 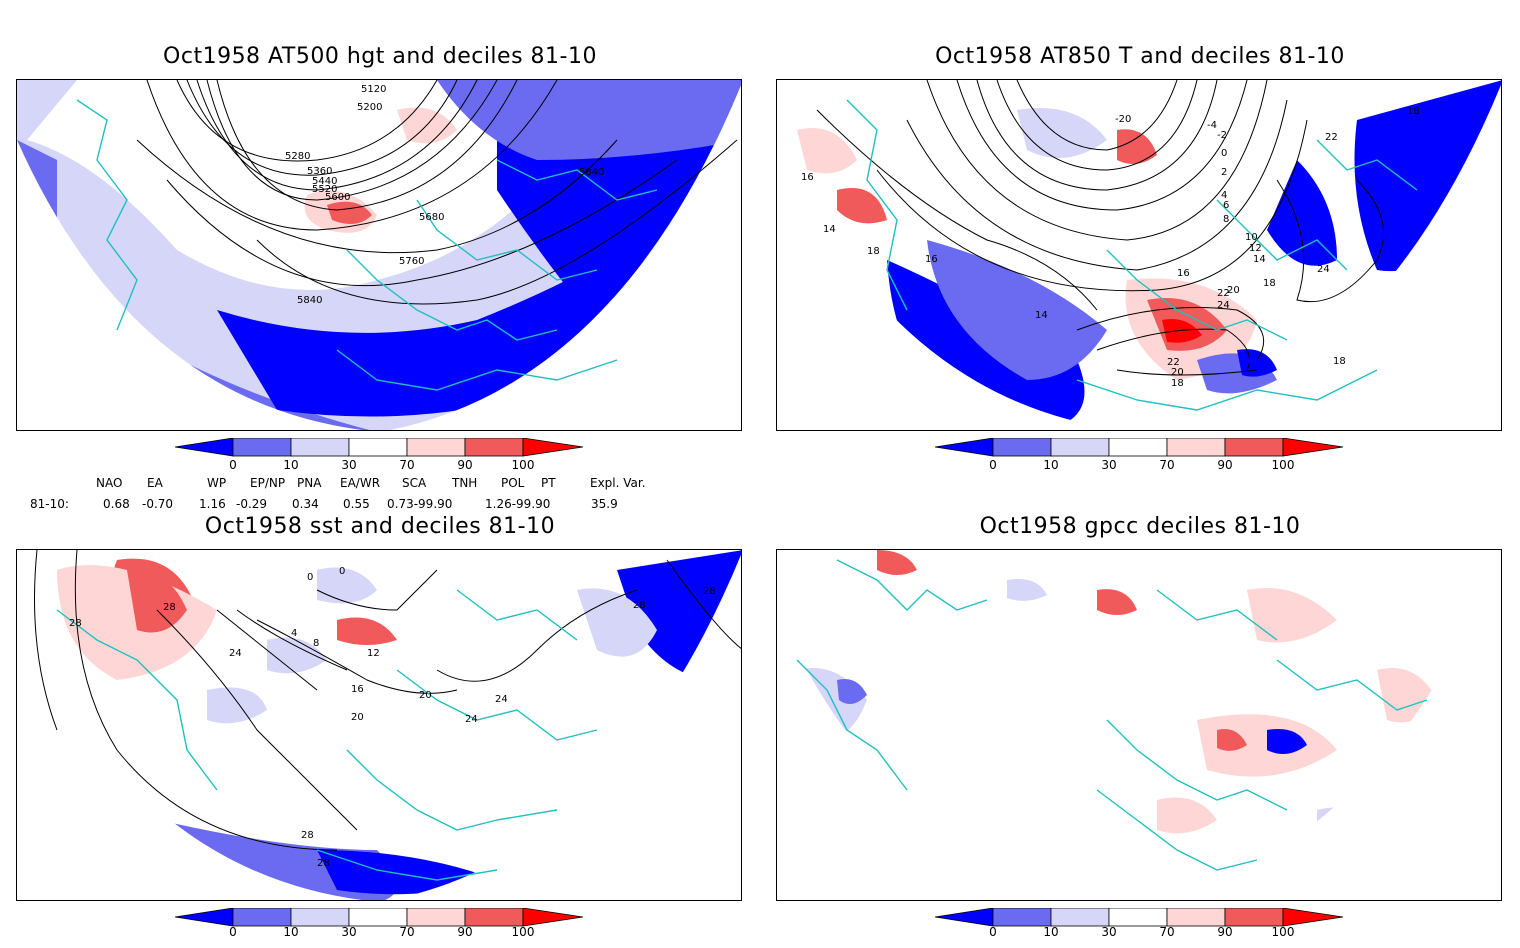 What do you see at coordinates (217, 483) in the screenshot?
I see `index-header: WP` at bounding box center [217, 483].